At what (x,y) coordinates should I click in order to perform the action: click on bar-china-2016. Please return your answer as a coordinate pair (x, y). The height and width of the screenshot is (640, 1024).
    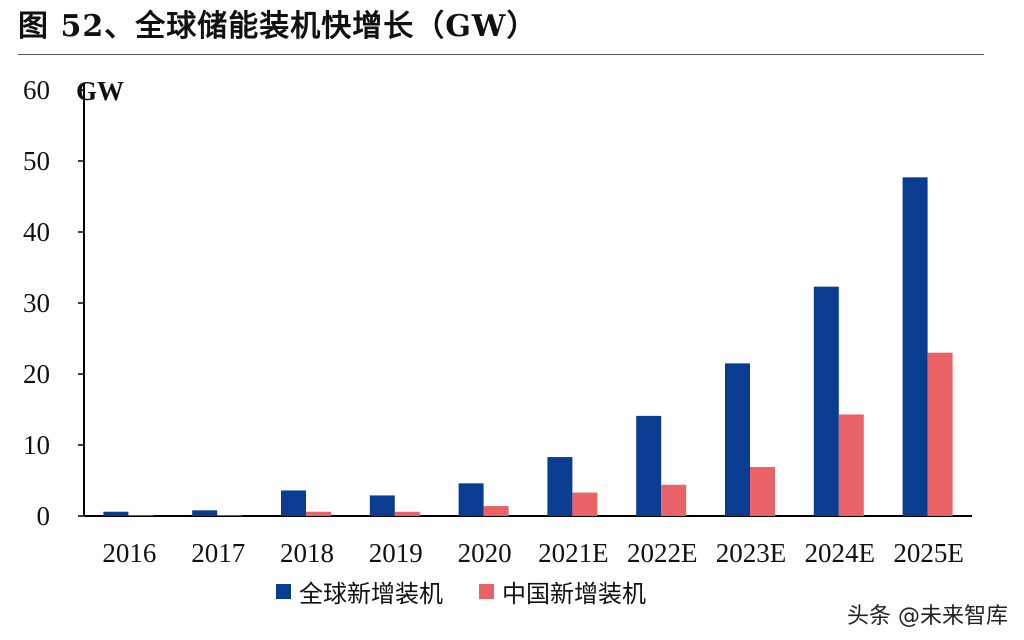
    Looking at the image, I should click on (141, 515).